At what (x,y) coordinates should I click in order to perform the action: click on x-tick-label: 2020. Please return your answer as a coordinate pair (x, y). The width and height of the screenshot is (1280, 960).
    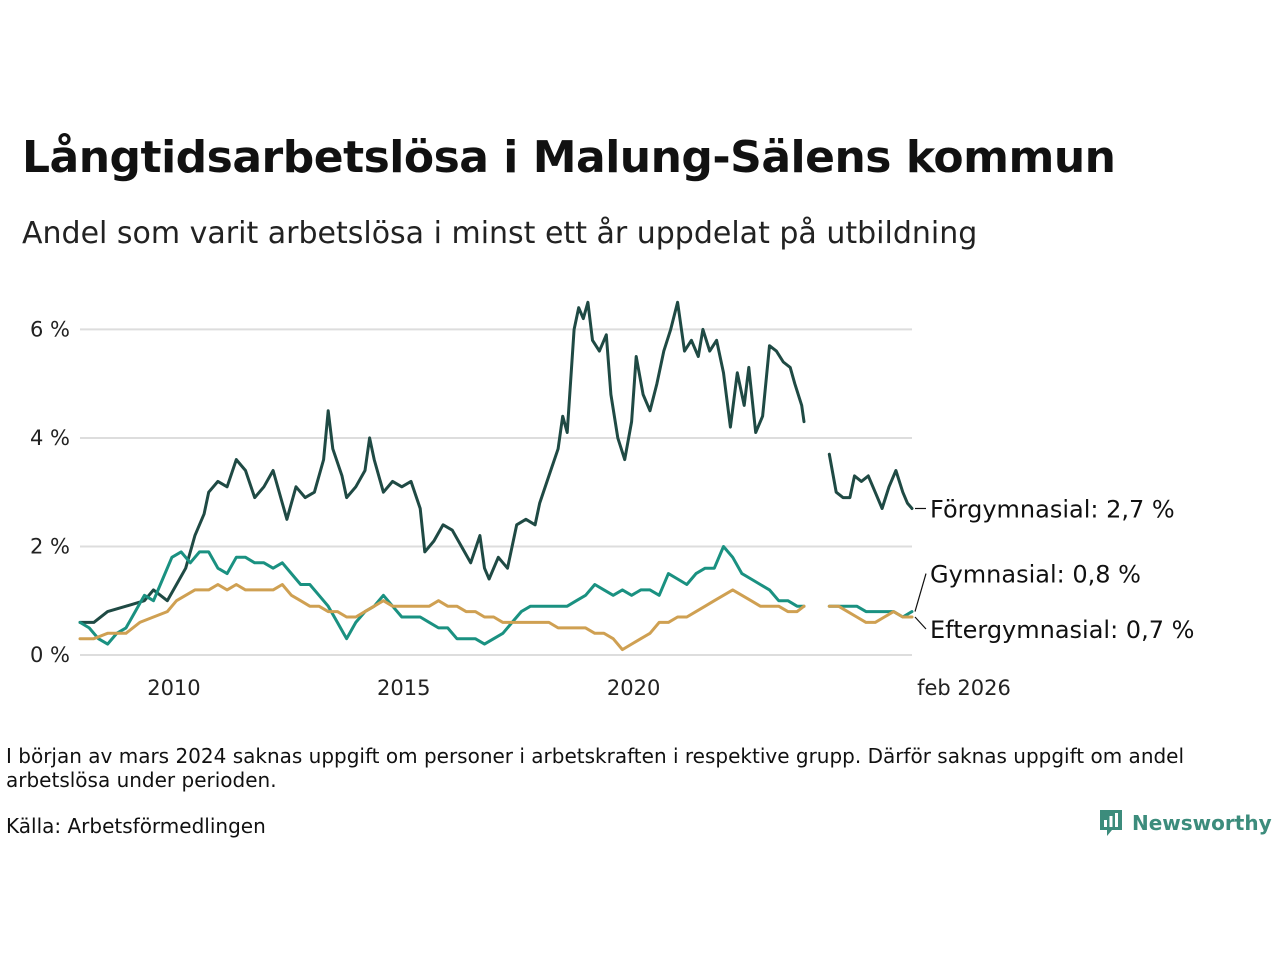
    Looking at the image, I should click on (633, 688).